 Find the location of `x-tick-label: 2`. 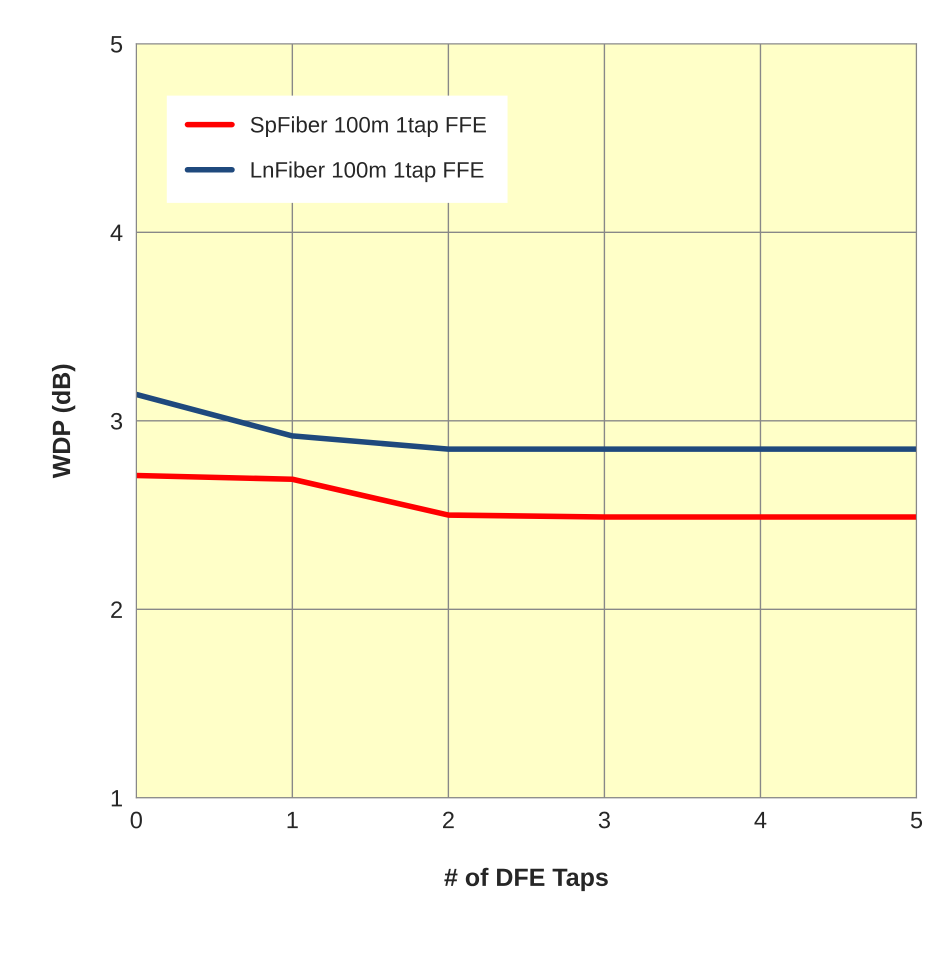

x-tick-label: 2 is located at coordinates (448, 820).